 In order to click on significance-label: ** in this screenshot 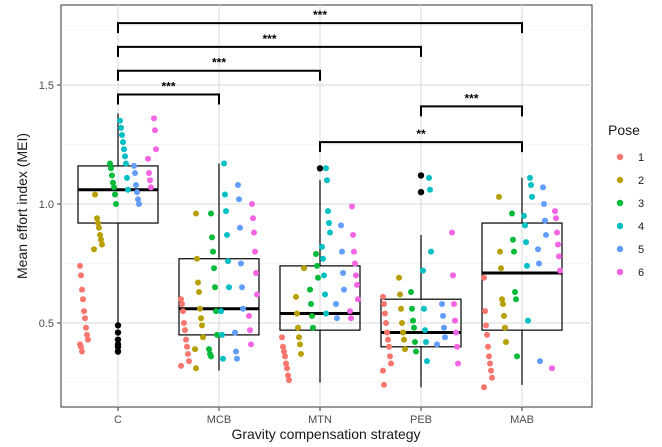, I will do `click(421, 134)`.